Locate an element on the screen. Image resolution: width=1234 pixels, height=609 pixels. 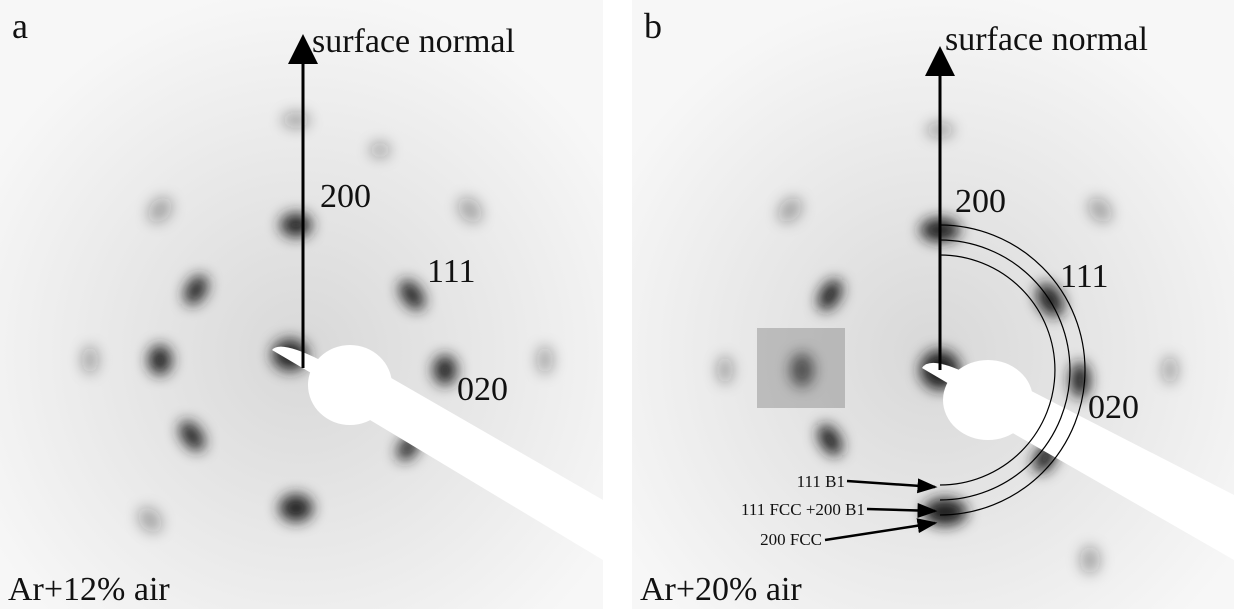
ring-label: 111 B1 is located at coordinates (821, 481).